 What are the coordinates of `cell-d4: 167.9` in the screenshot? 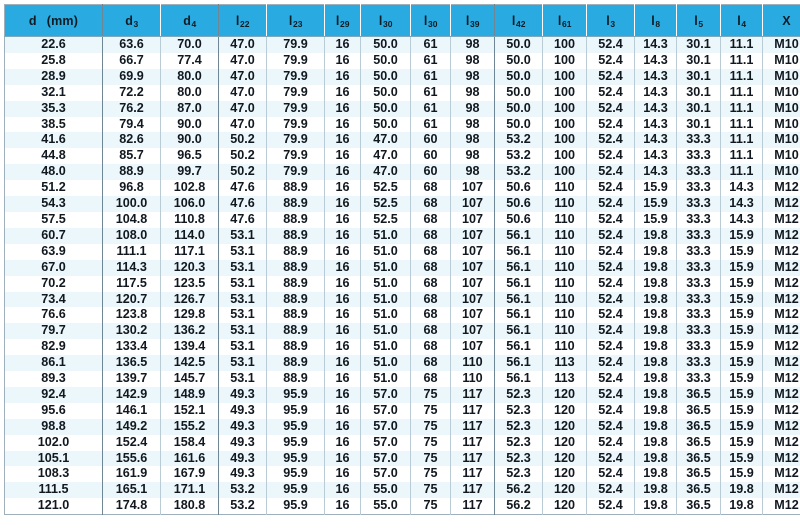 It's located at (189, 474).